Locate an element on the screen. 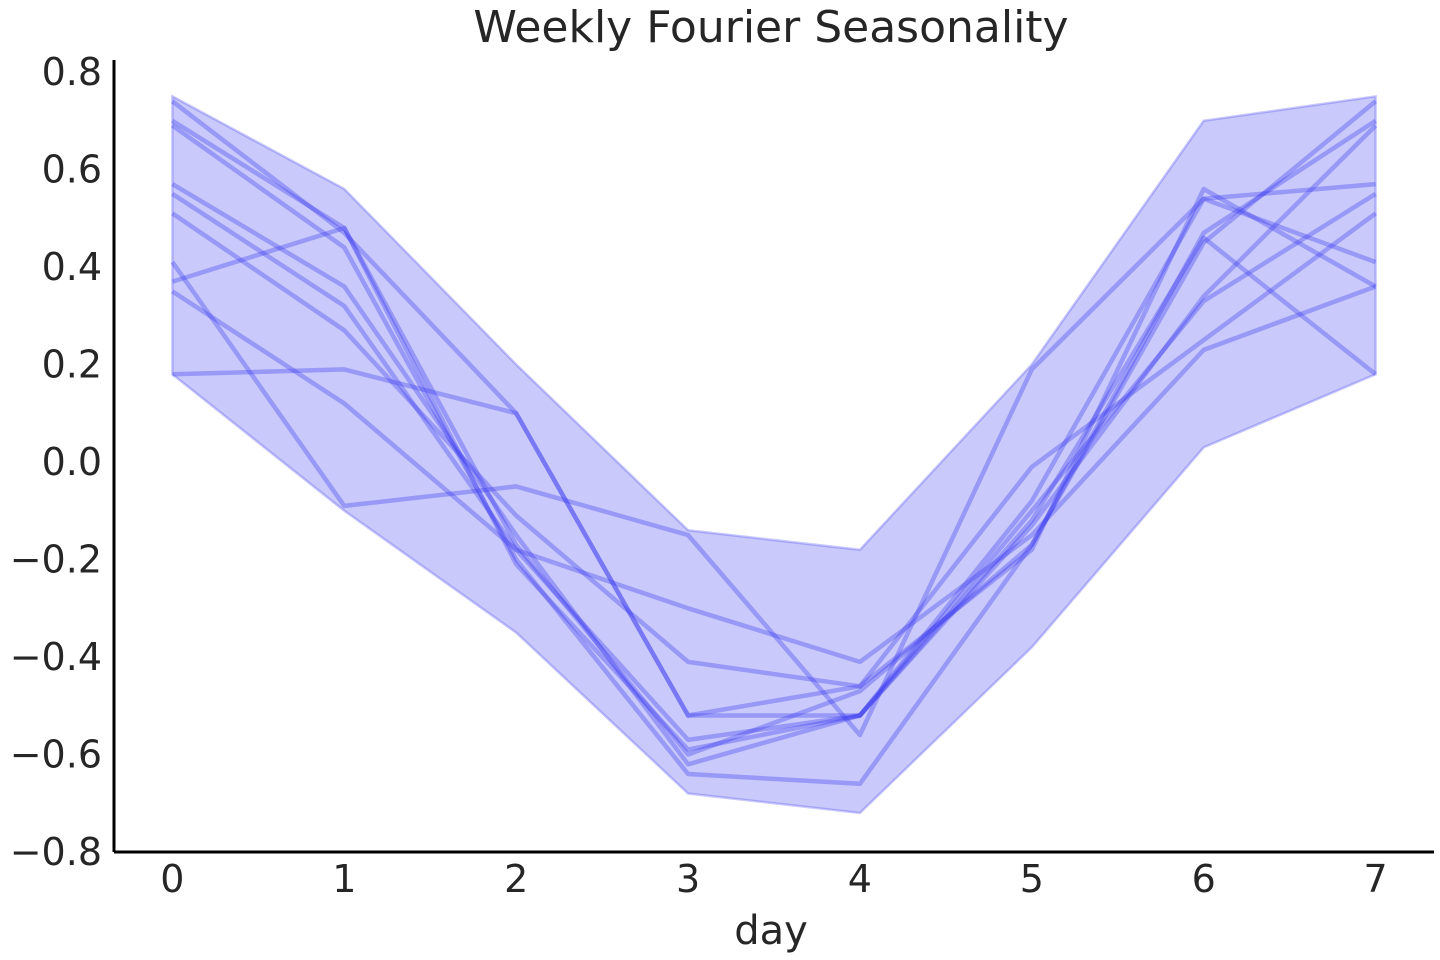  y-tick-label: 0.6 is located at coordinates (72, 170).